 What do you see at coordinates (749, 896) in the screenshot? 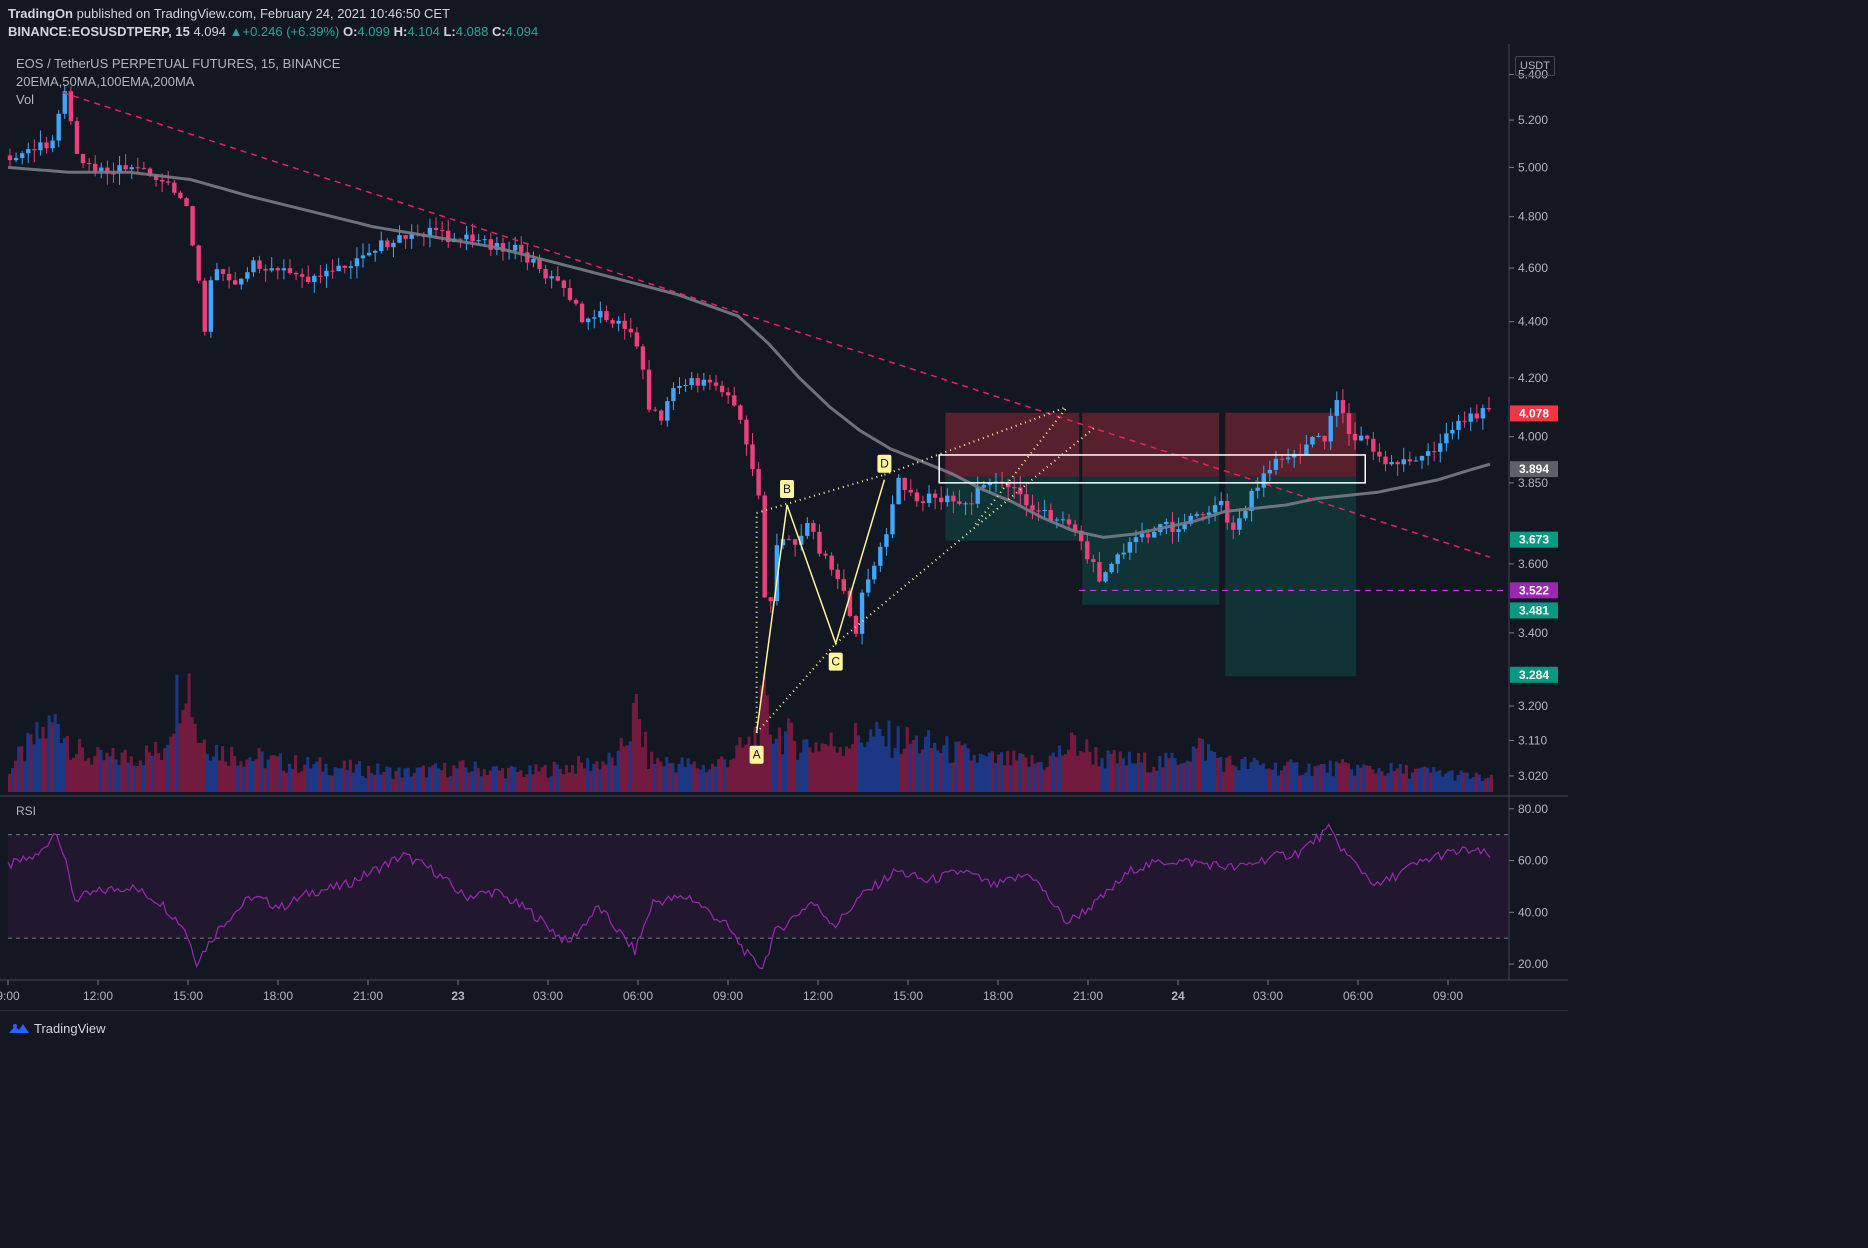
I see `rsi-line` at bounding box center [749, 896].